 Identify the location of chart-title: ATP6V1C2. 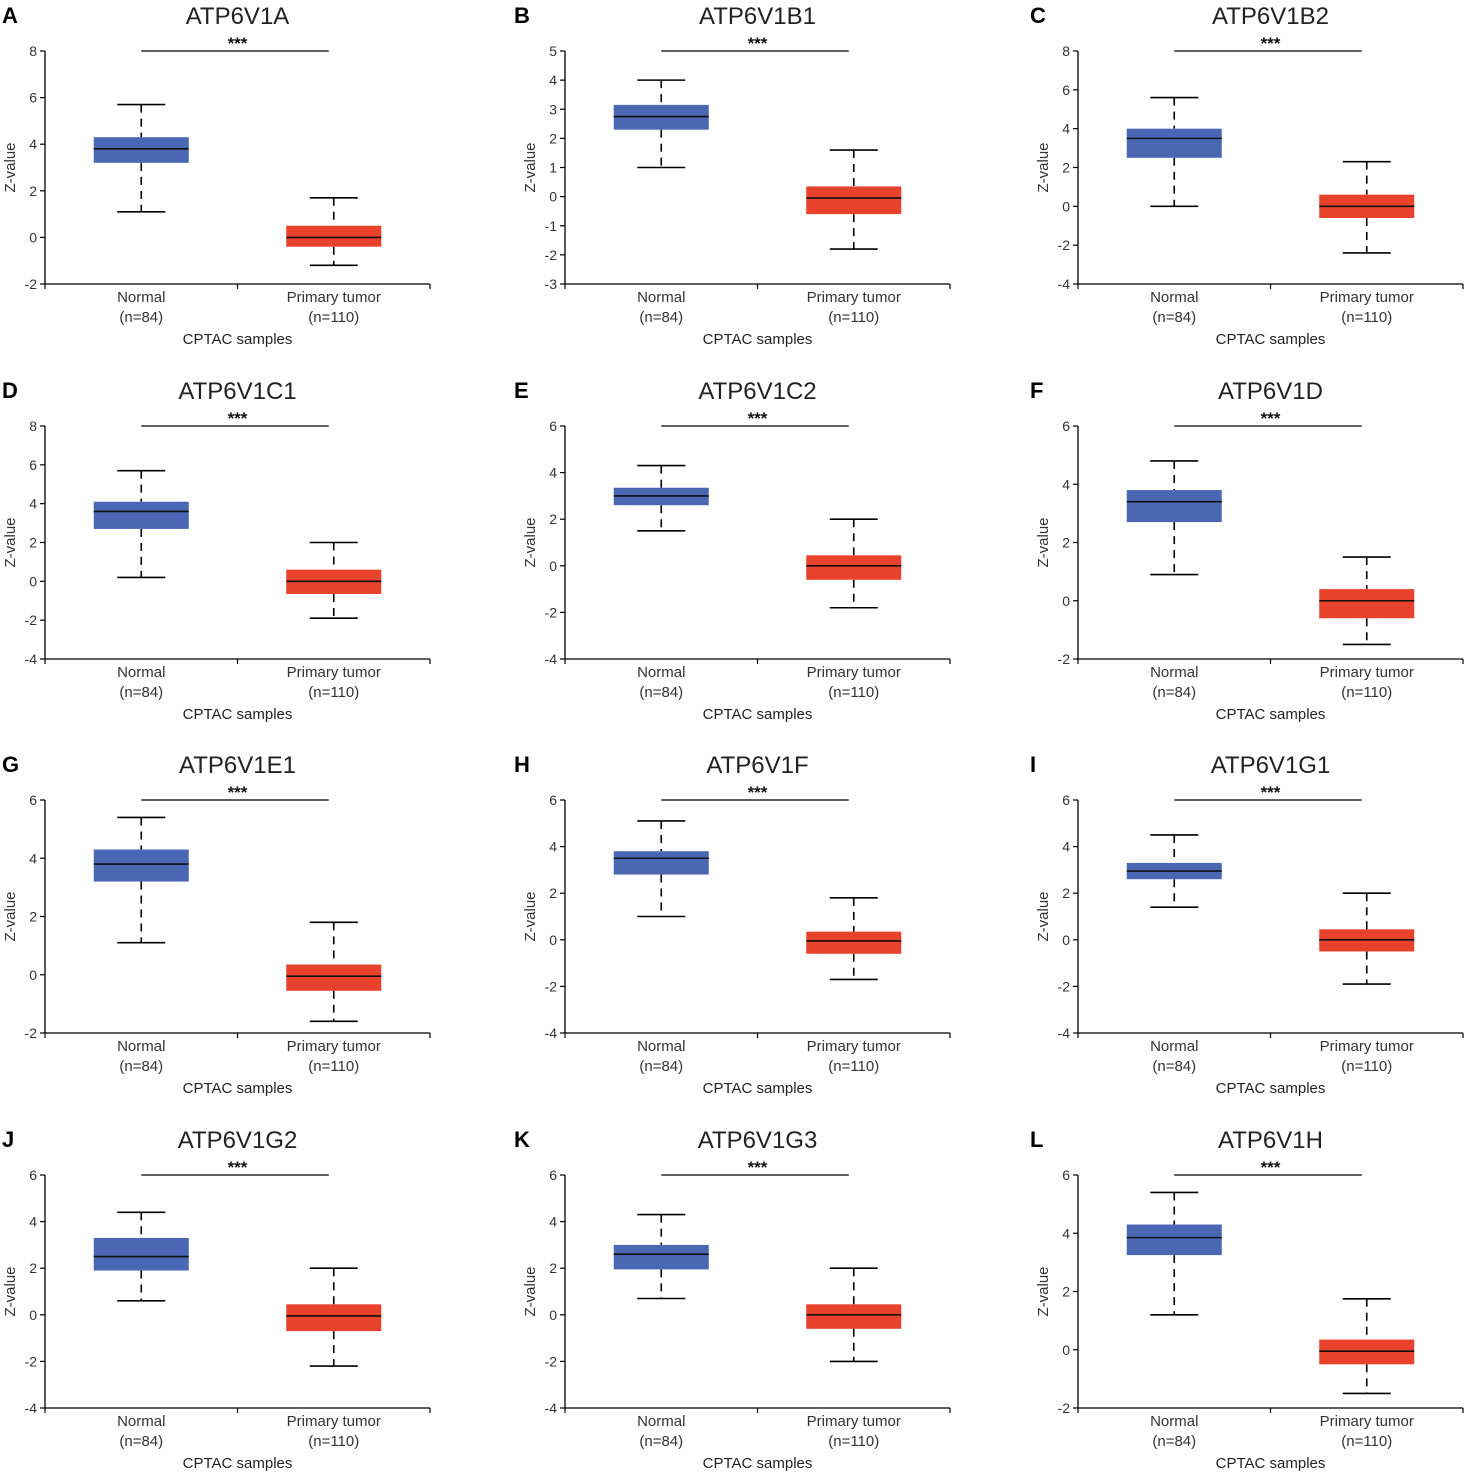
(757, 391).